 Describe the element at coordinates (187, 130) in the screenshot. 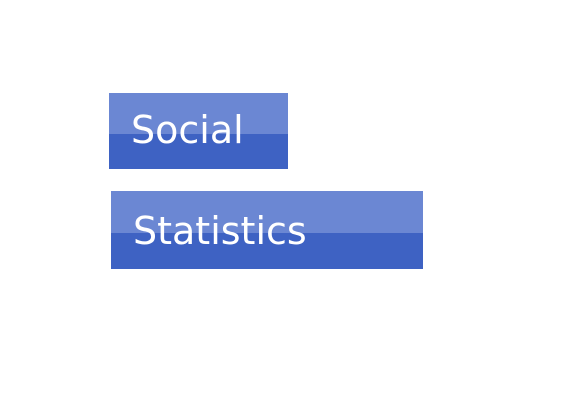

I see `social-button-label: Social` at that location.